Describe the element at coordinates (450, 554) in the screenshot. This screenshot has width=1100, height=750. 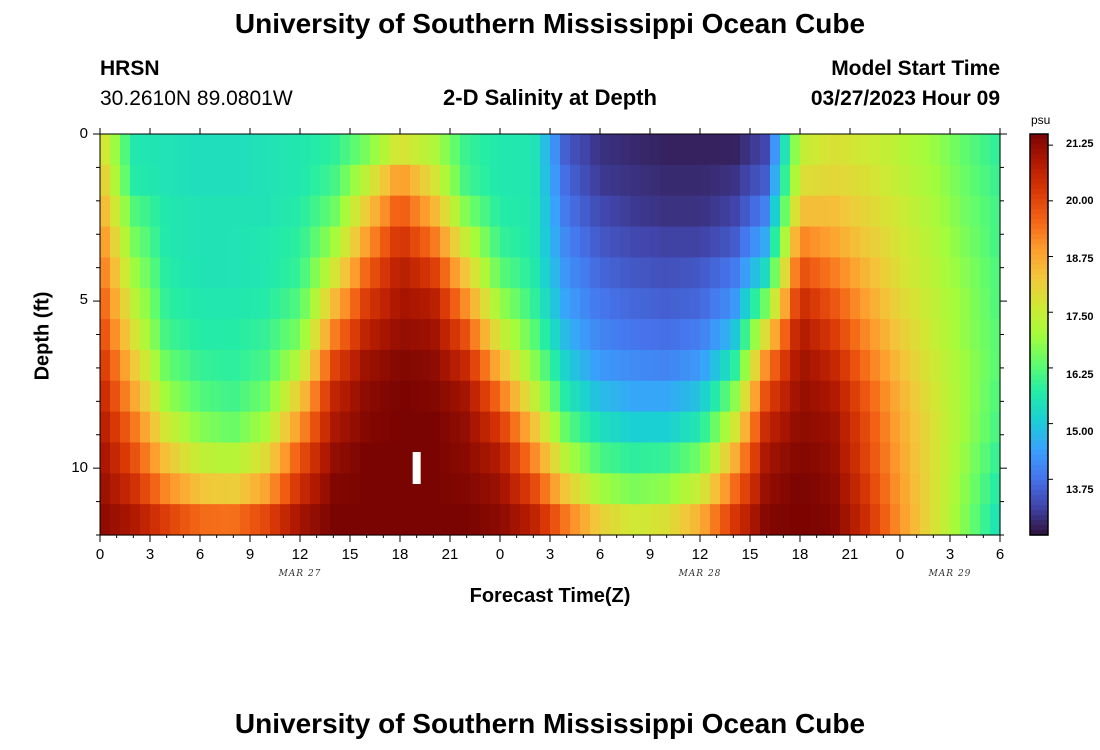
I see `x-tick-label: 21` at that location.